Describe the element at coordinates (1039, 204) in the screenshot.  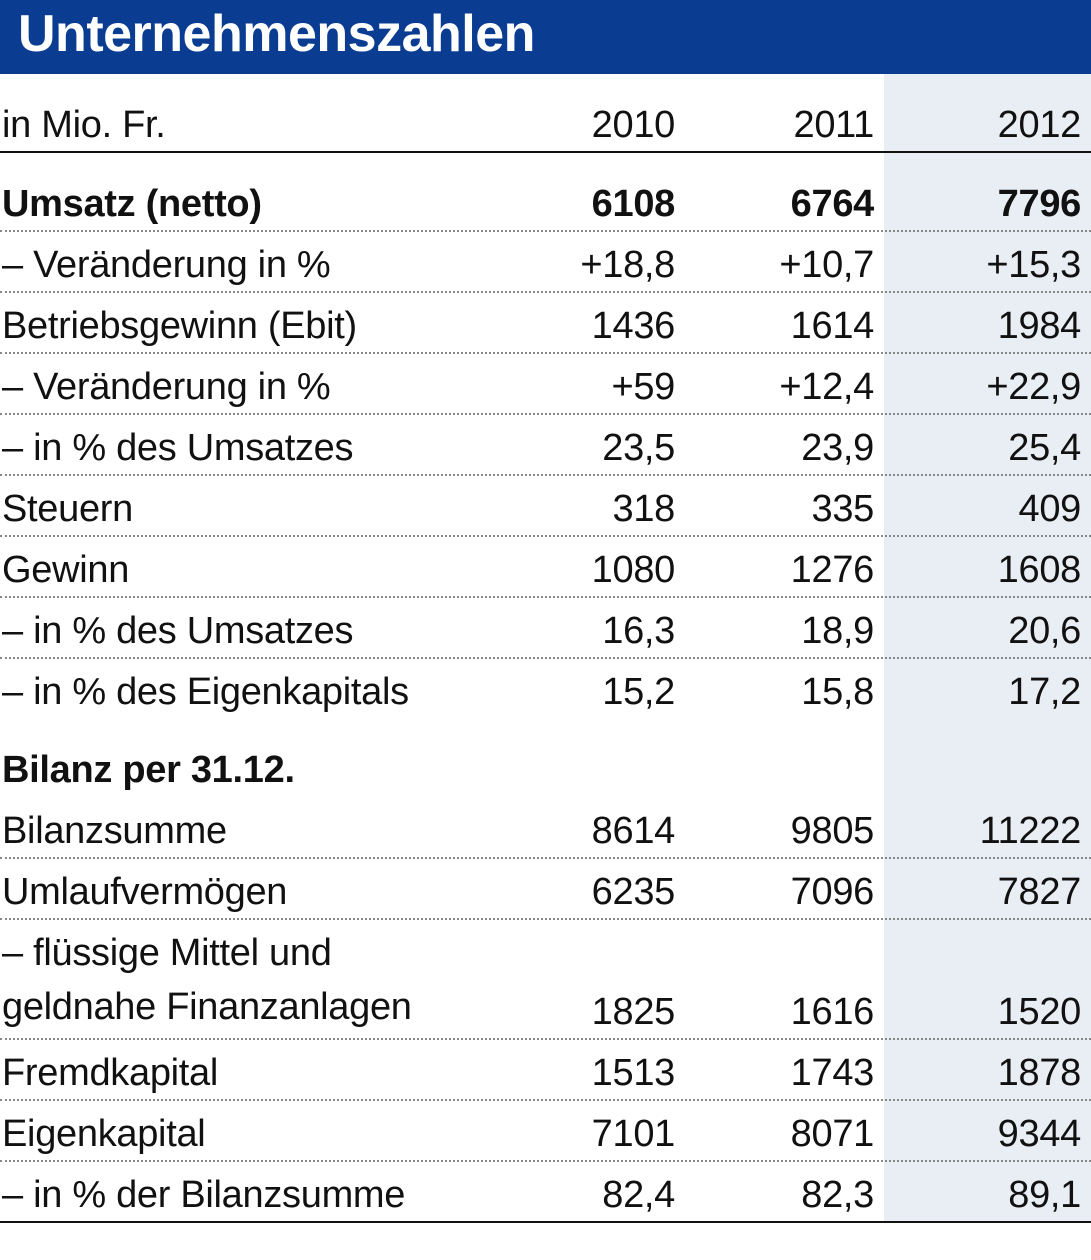
I see `value-cell-2012: 7796` at that location.